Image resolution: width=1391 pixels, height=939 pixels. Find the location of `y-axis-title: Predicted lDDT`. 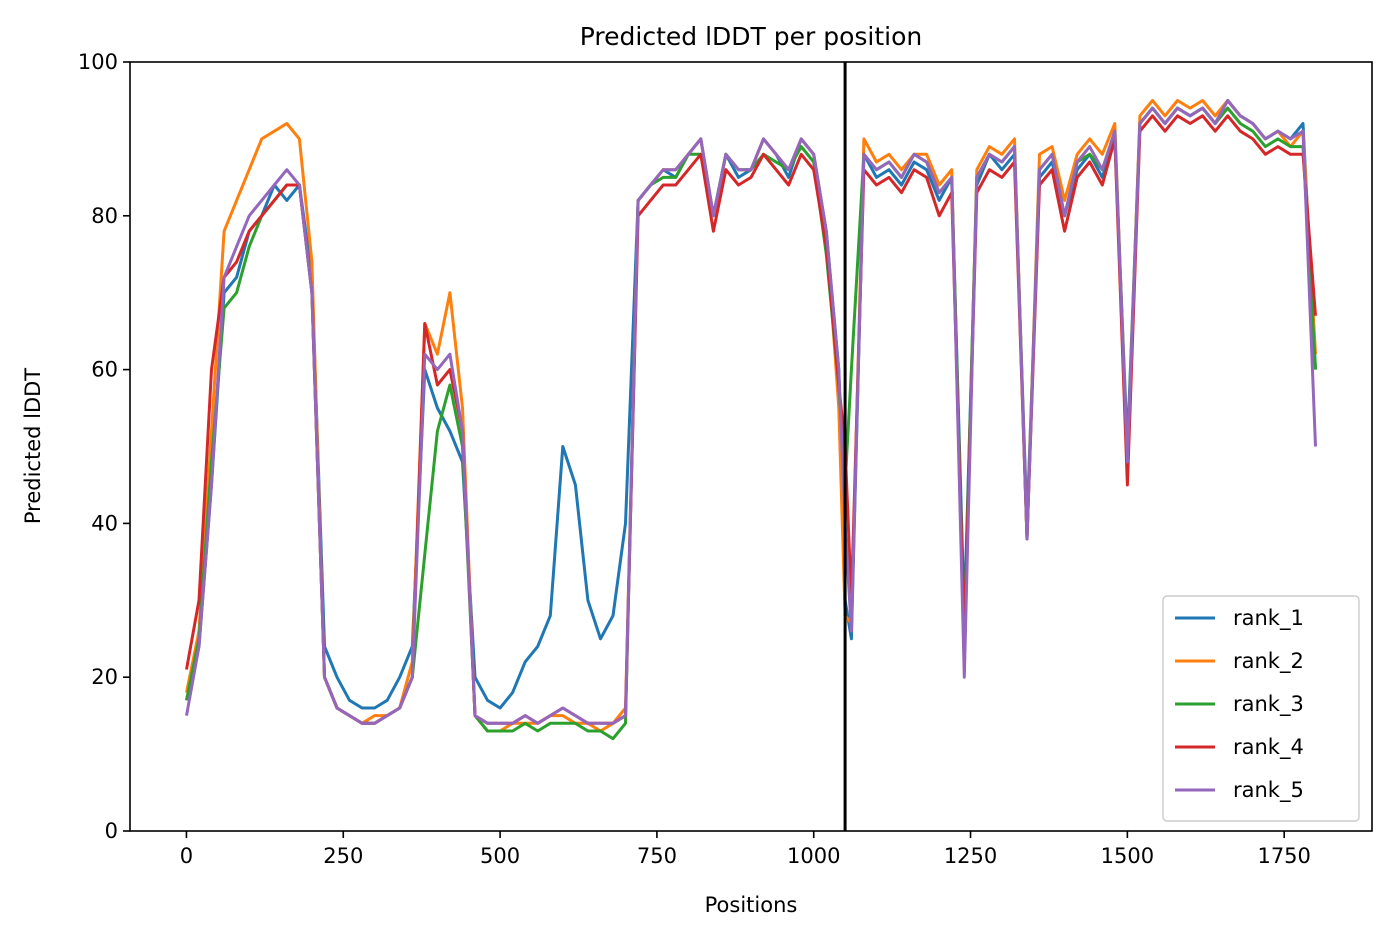

y-axis-title: Predicted lDDT is located at coordinates (33, 446).